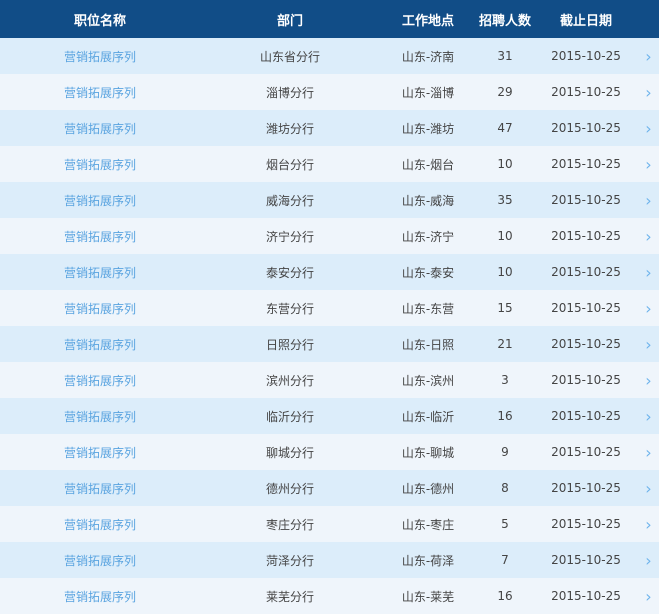  Describe the element at coordinates (428, 92) in the screenshot. I see `location-cell: 山东-淄博` at that location.